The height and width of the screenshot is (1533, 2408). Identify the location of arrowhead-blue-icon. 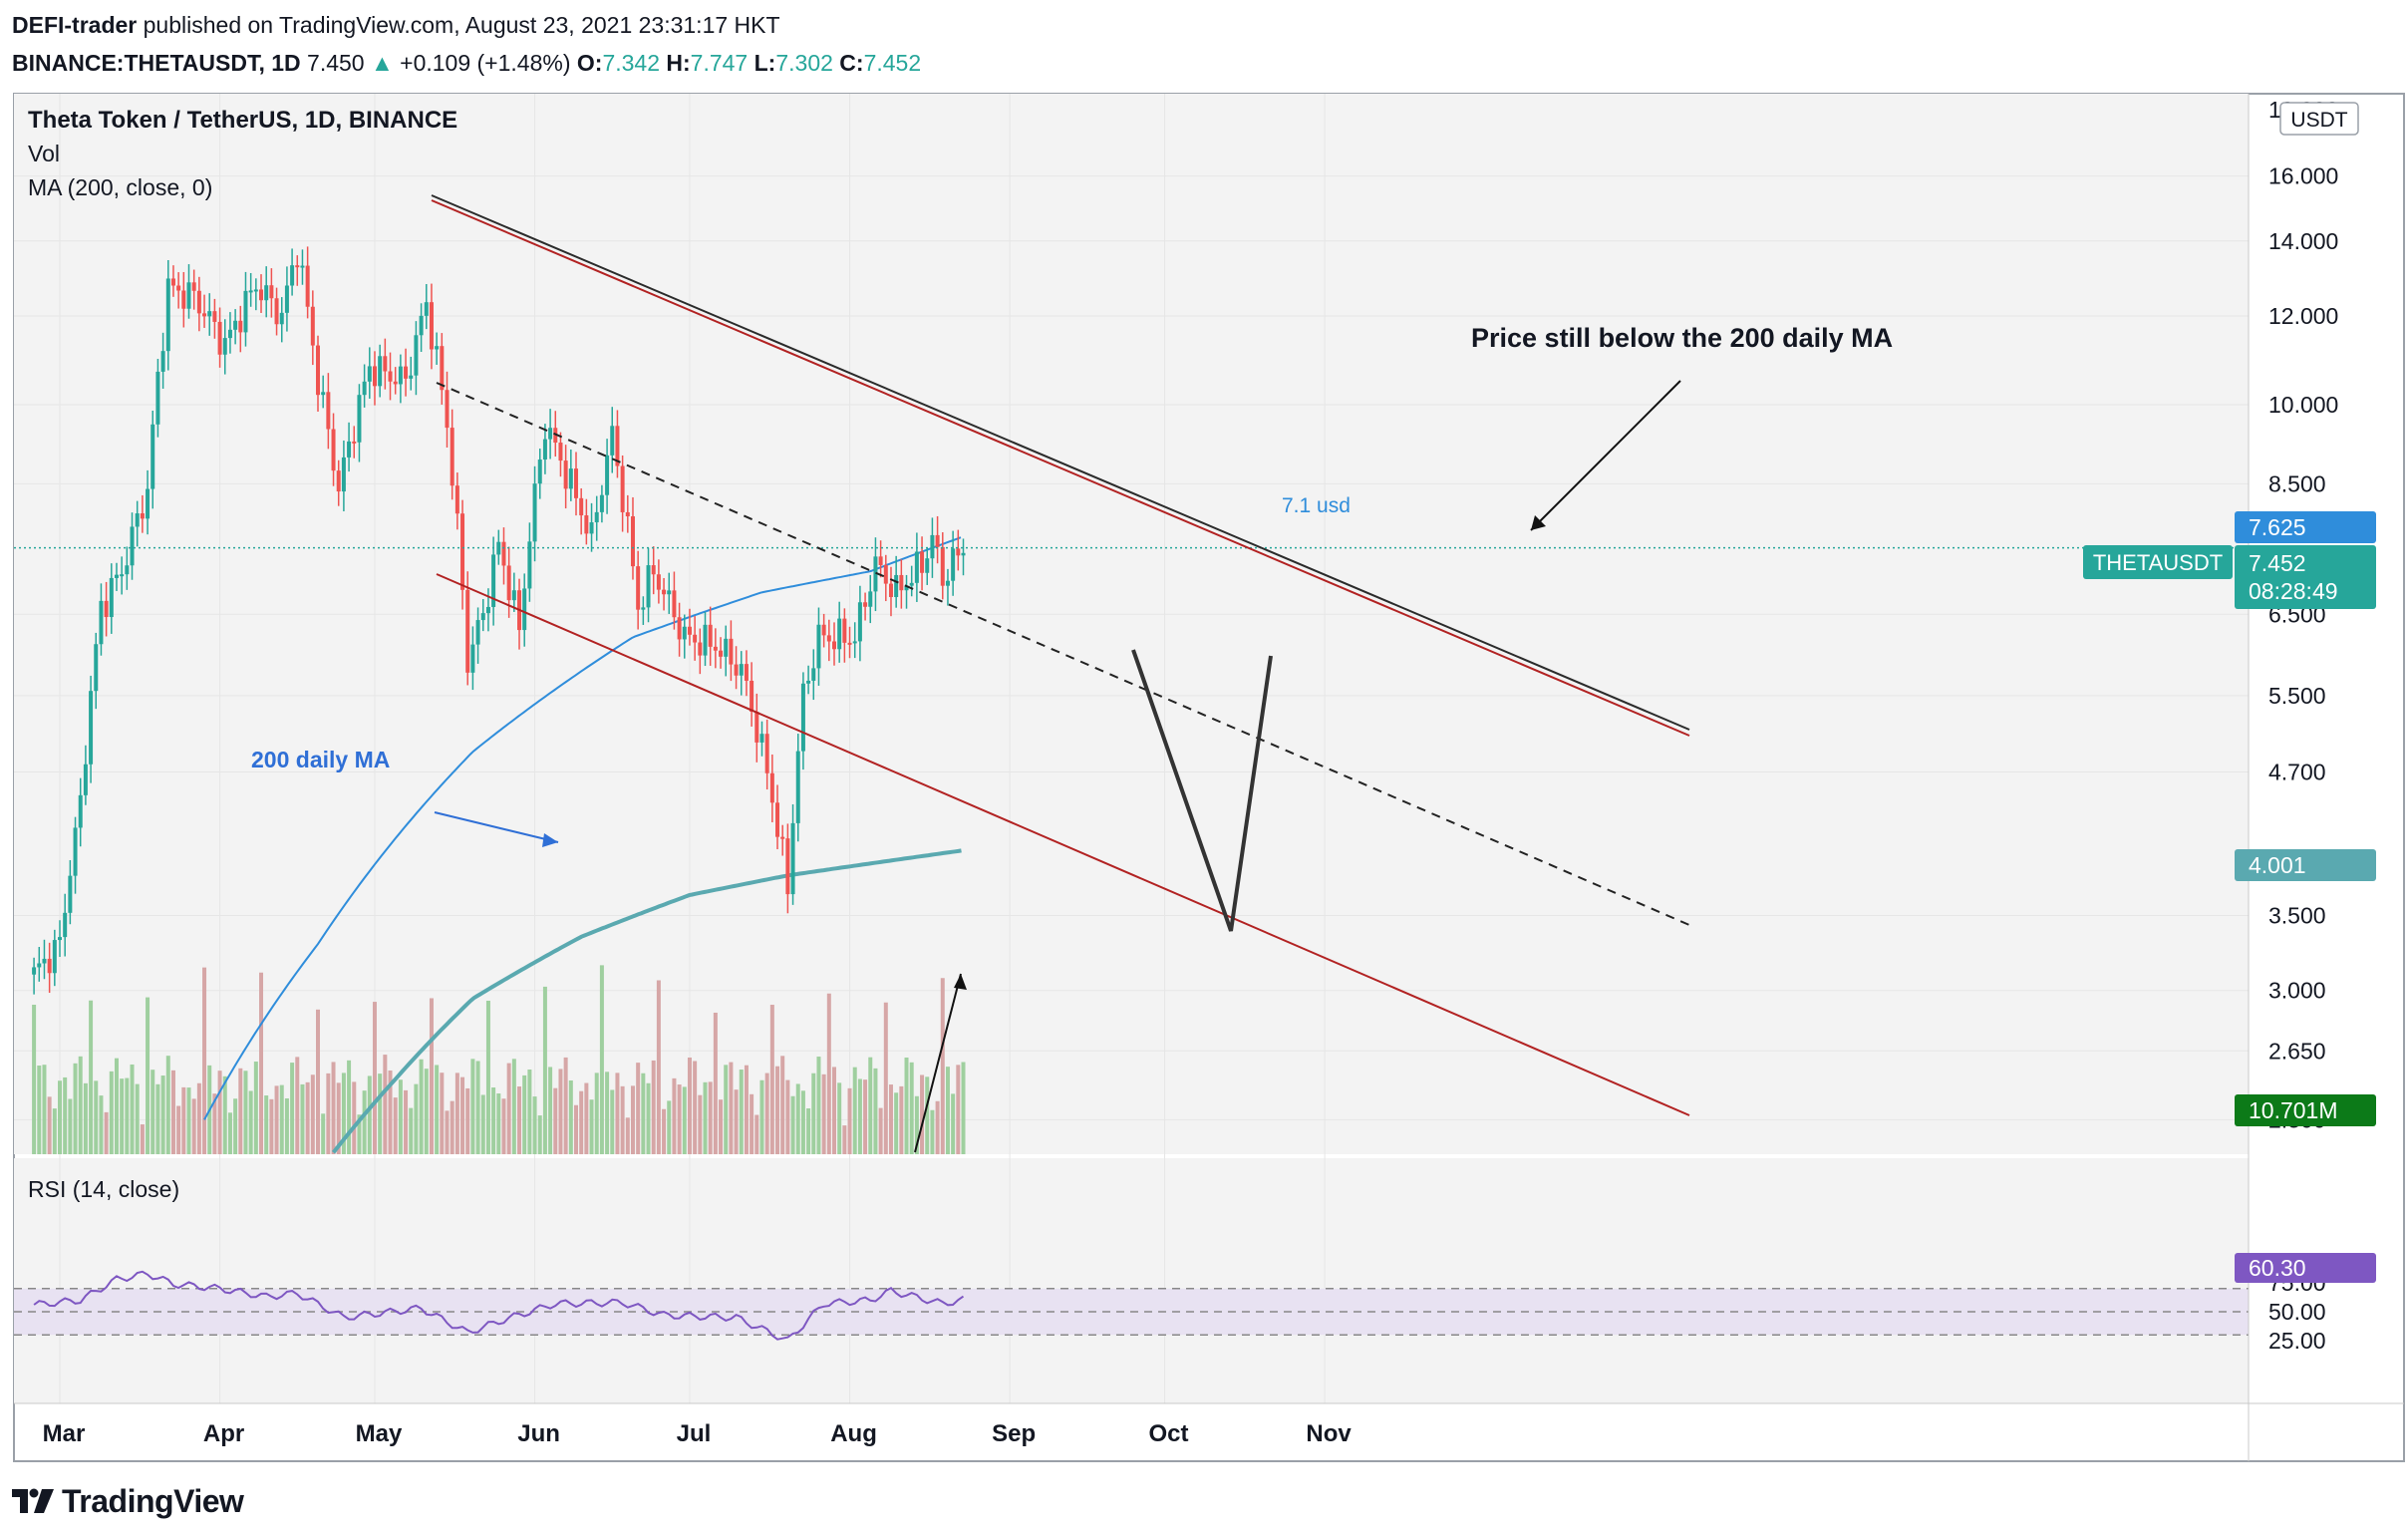
(550, 840).